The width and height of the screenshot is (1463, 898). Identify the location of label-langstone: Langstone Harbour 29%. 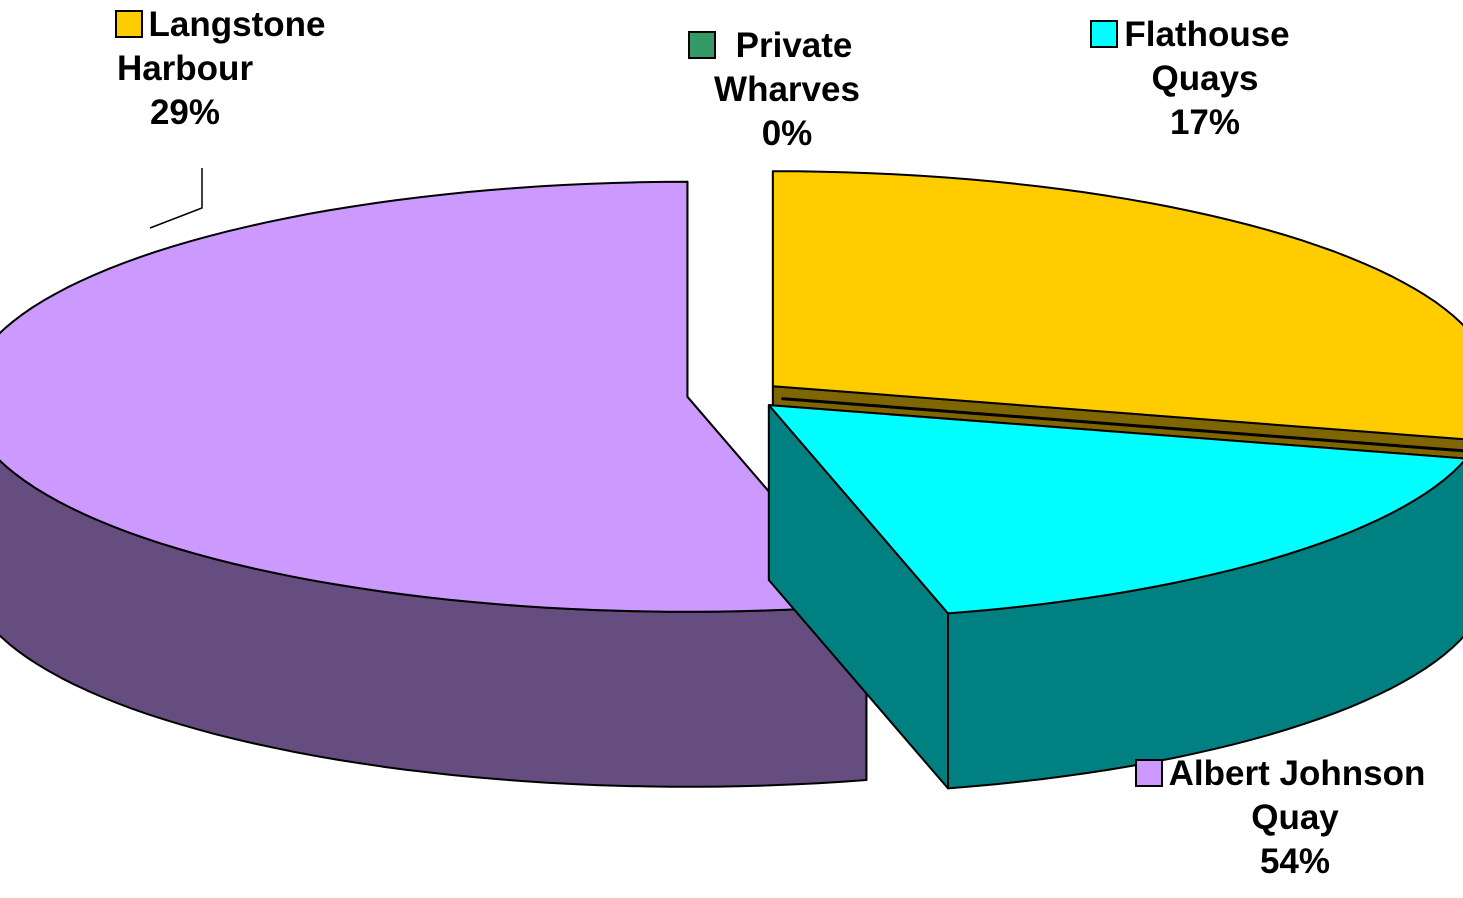
(220, 69).